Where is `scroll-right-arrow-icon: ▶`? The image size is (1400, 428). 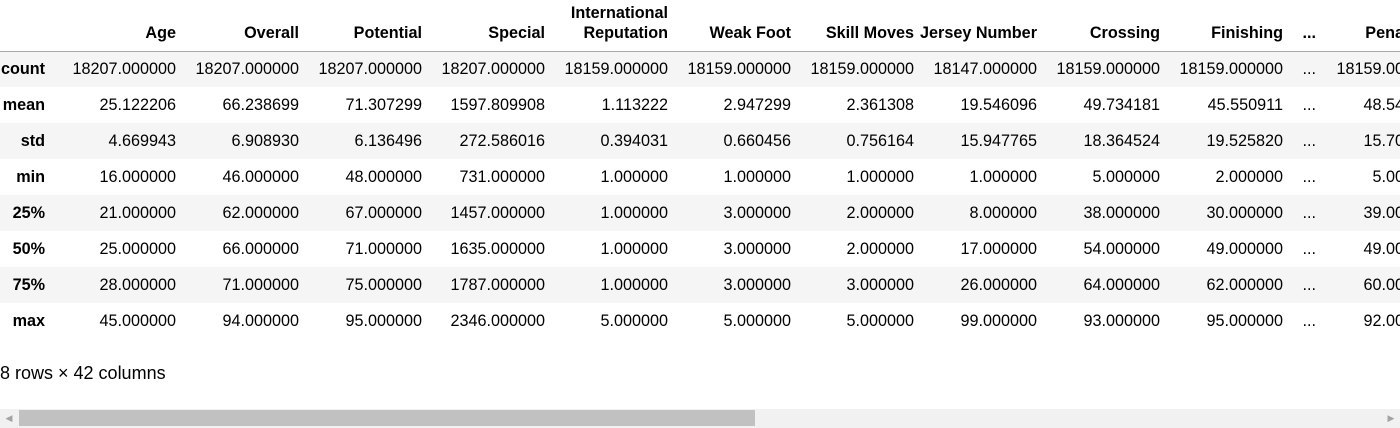
scroll-right-arrow-icon: ▶ is located at coordinates (1391, 418).